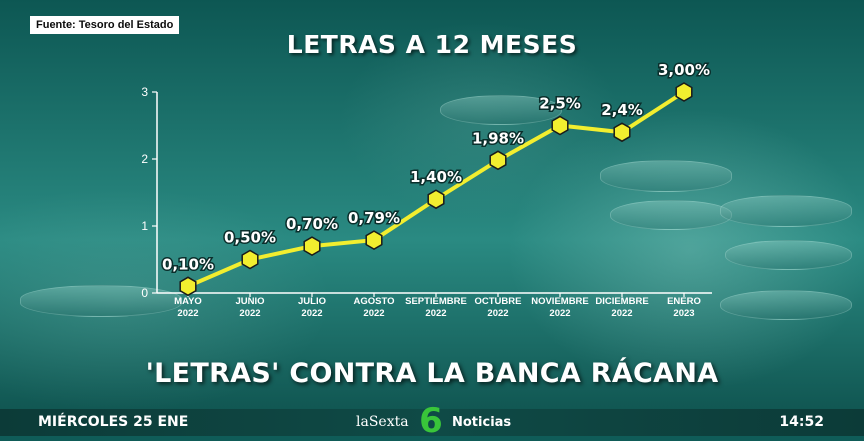 Image resolution: width=864 pixels, height=441 pixels. What do you see at coordinates (144, 159) in the screenshot?
I see `y-tick-label: 2` at bounding box center [144, 159].